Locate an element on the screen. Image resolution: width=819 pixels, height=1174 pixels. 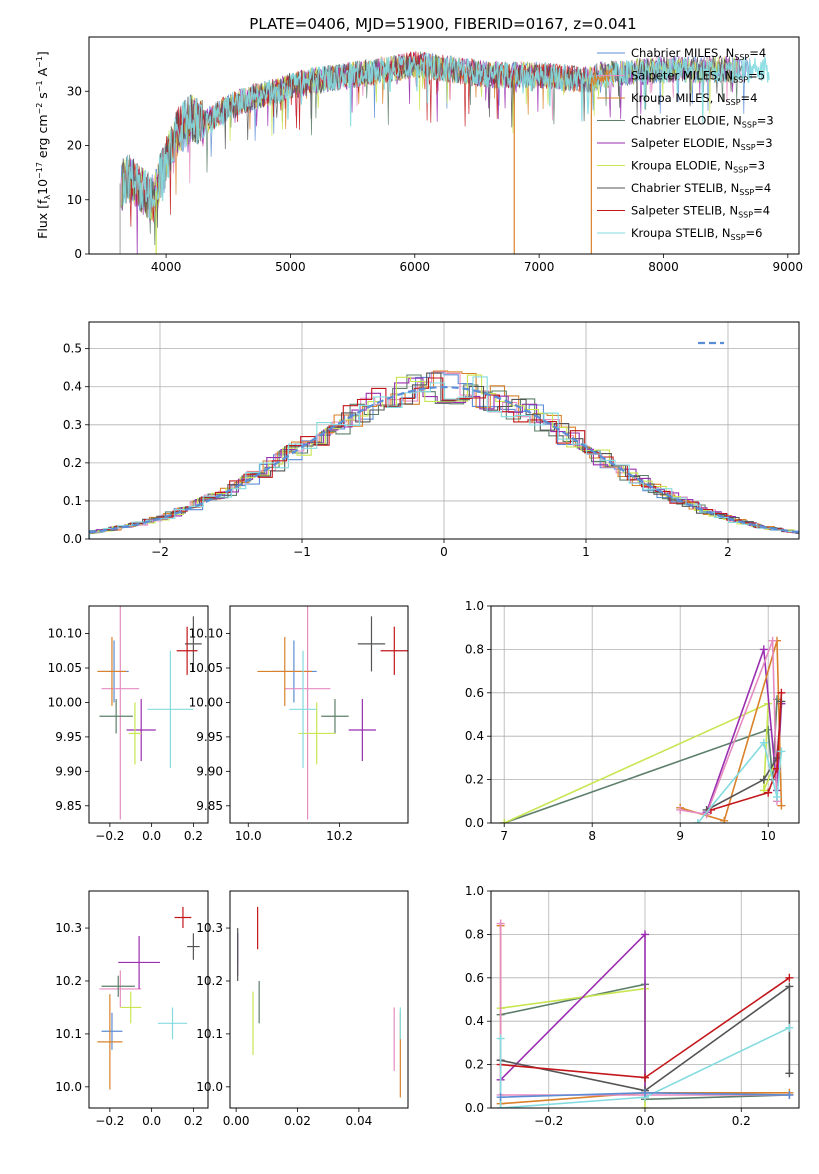
x-tick-label: 9 is located at coordinates (680, 836).